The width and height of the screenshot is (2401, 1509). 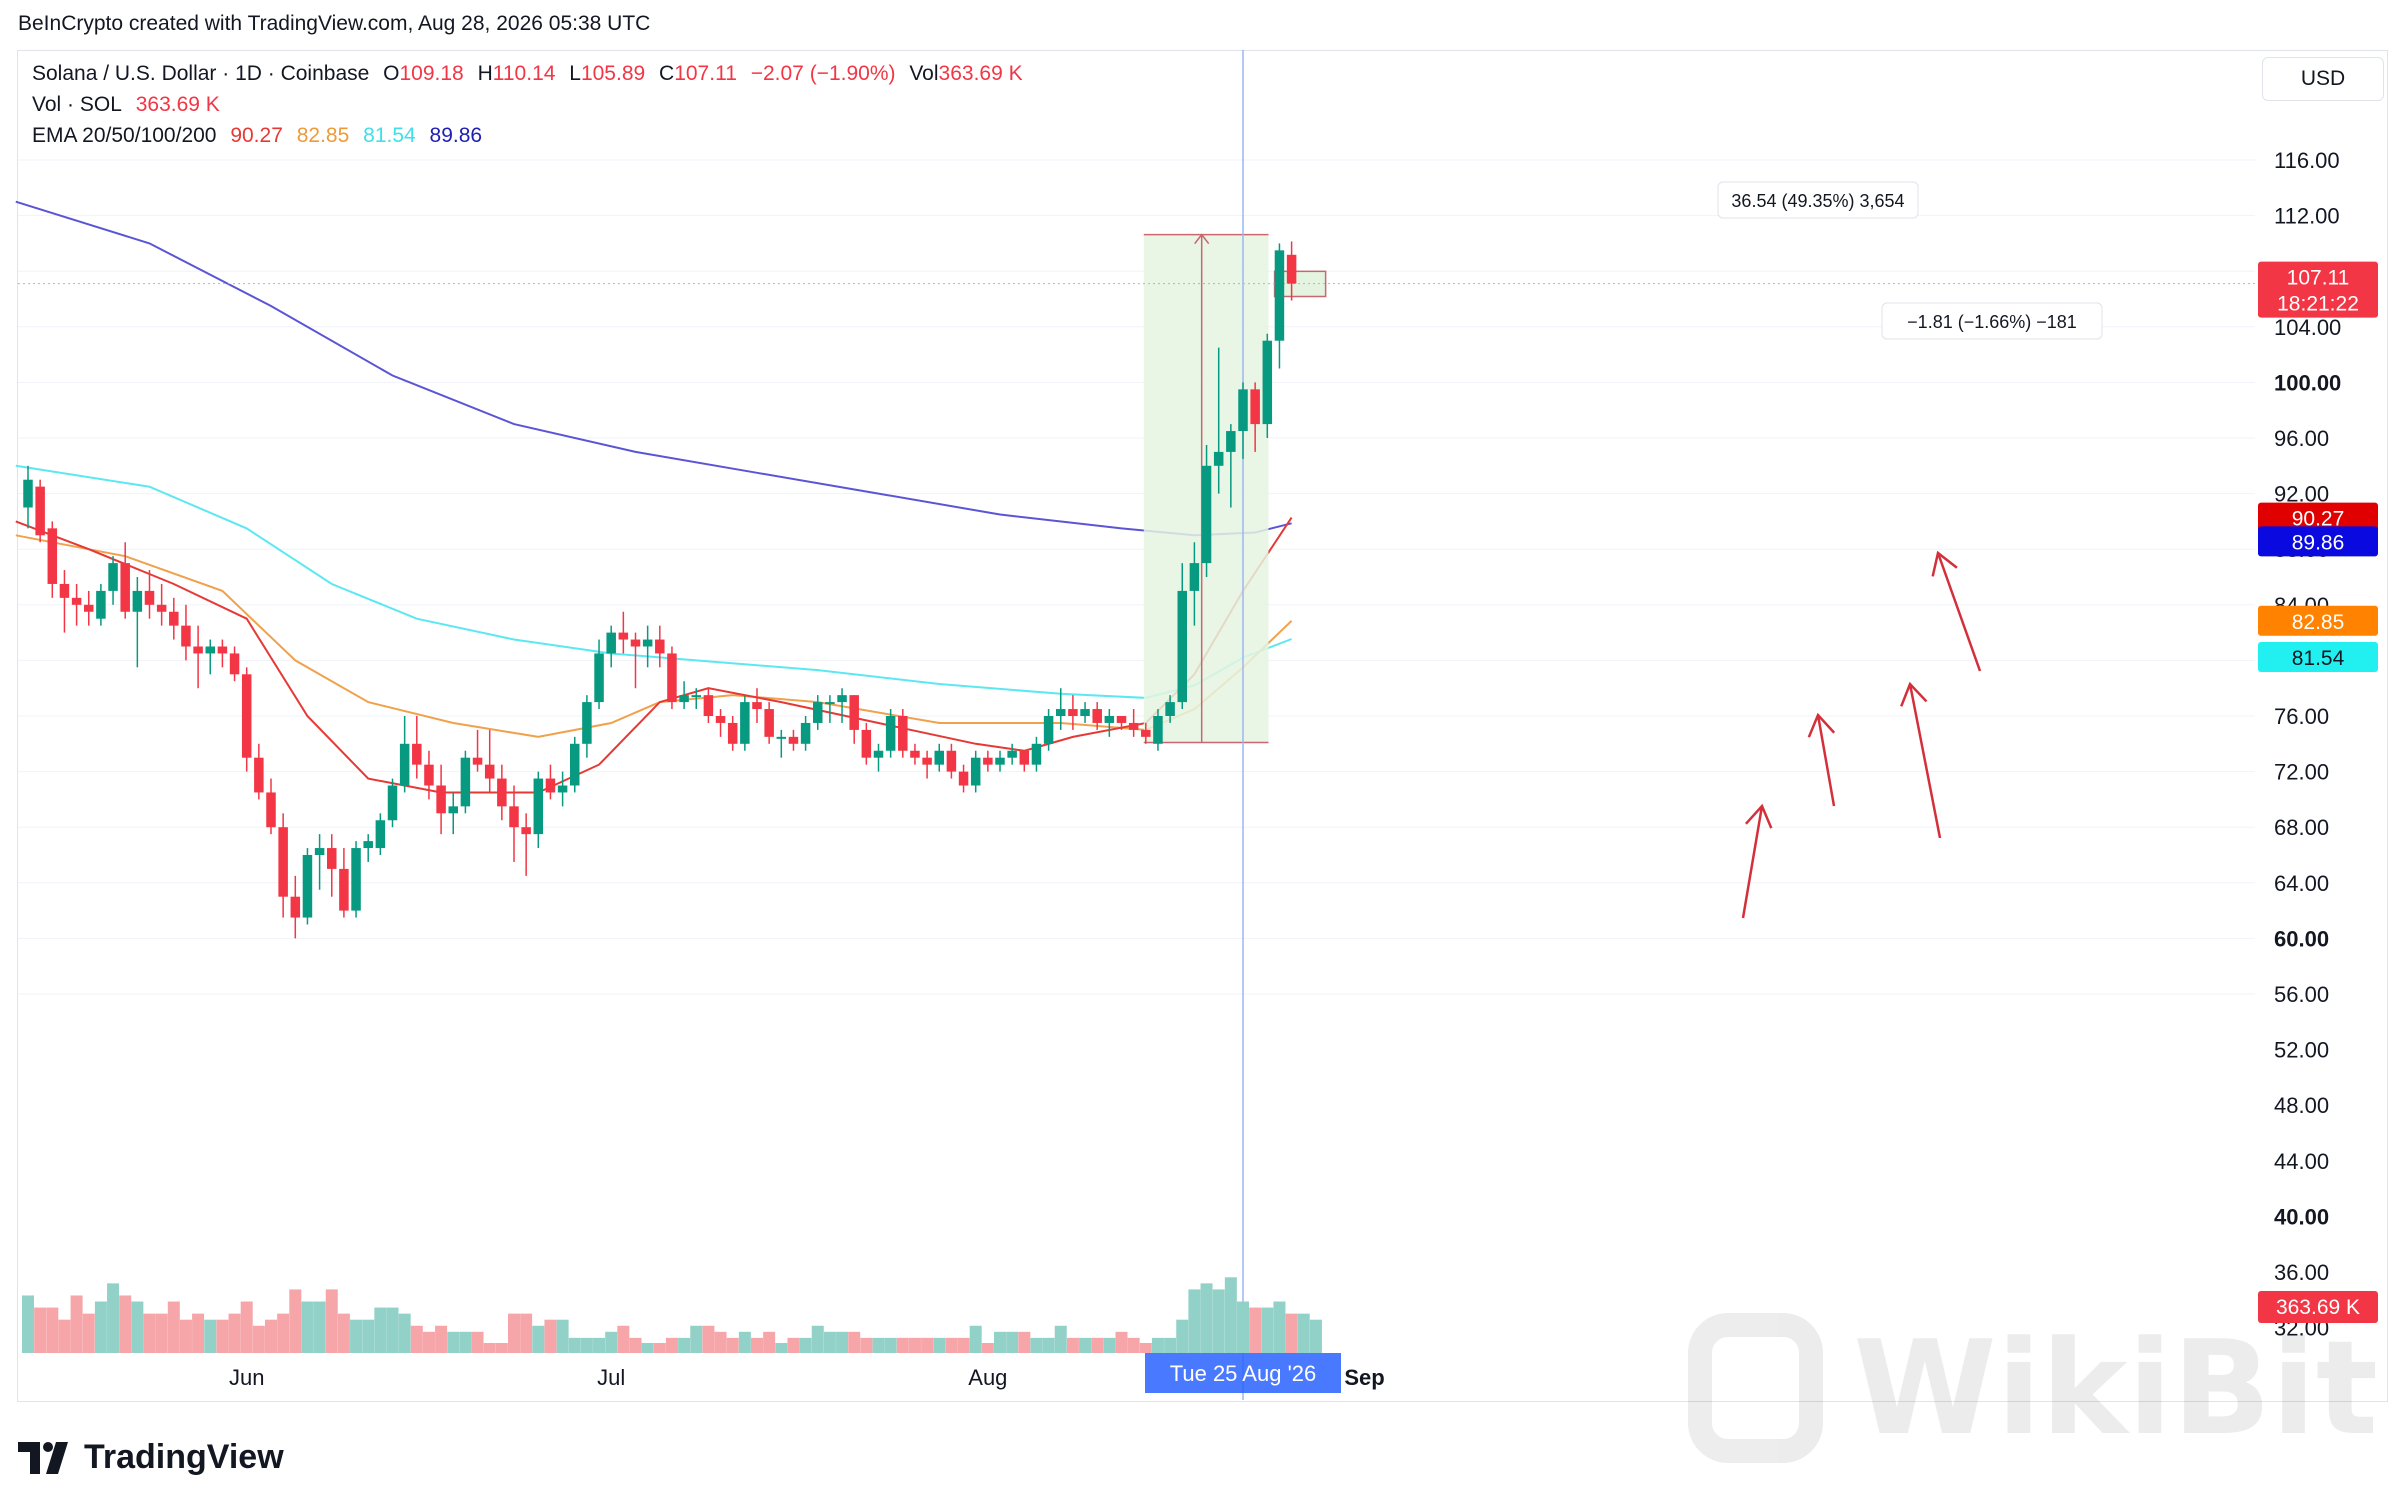 I want to click on volume-indicator-label: Vol · SOL, so click(x=77, y=104).